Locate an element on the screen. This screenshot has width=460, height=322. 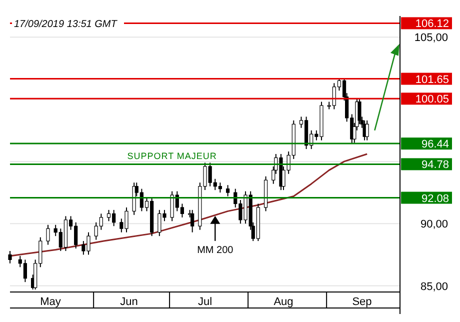
x-tick-label: Jun is located at coordinates (129, 302).